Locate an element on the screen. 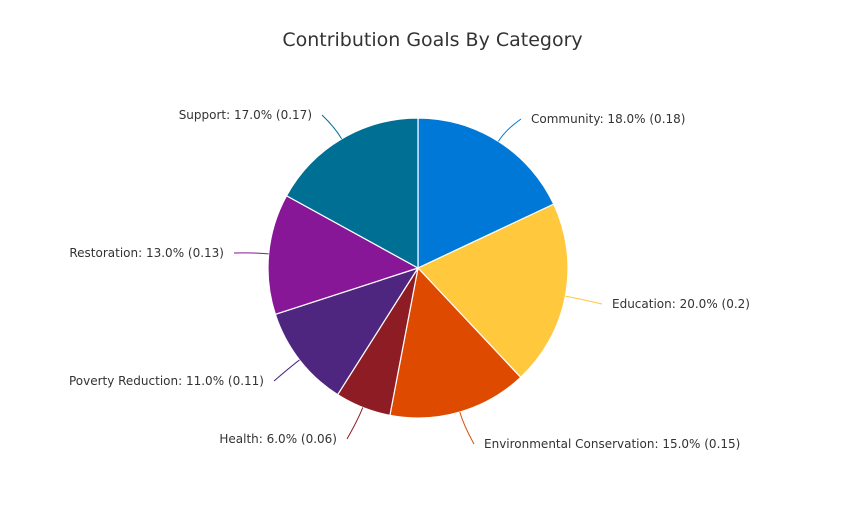  data-label: Health: 6.0% (0.06) is located at coordinates (278, 439).